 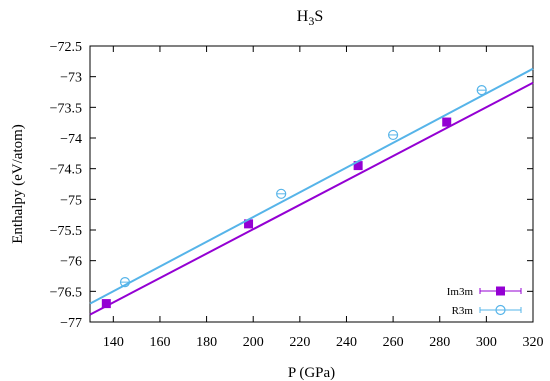 I want to click on y-tick-label: −75.5, so click(x=66, y=231).